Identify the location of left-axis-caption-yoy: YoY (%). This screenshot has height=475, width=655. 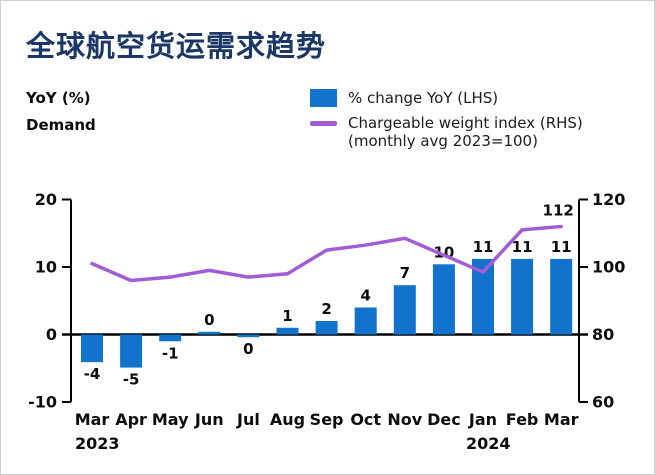
(58, 98).